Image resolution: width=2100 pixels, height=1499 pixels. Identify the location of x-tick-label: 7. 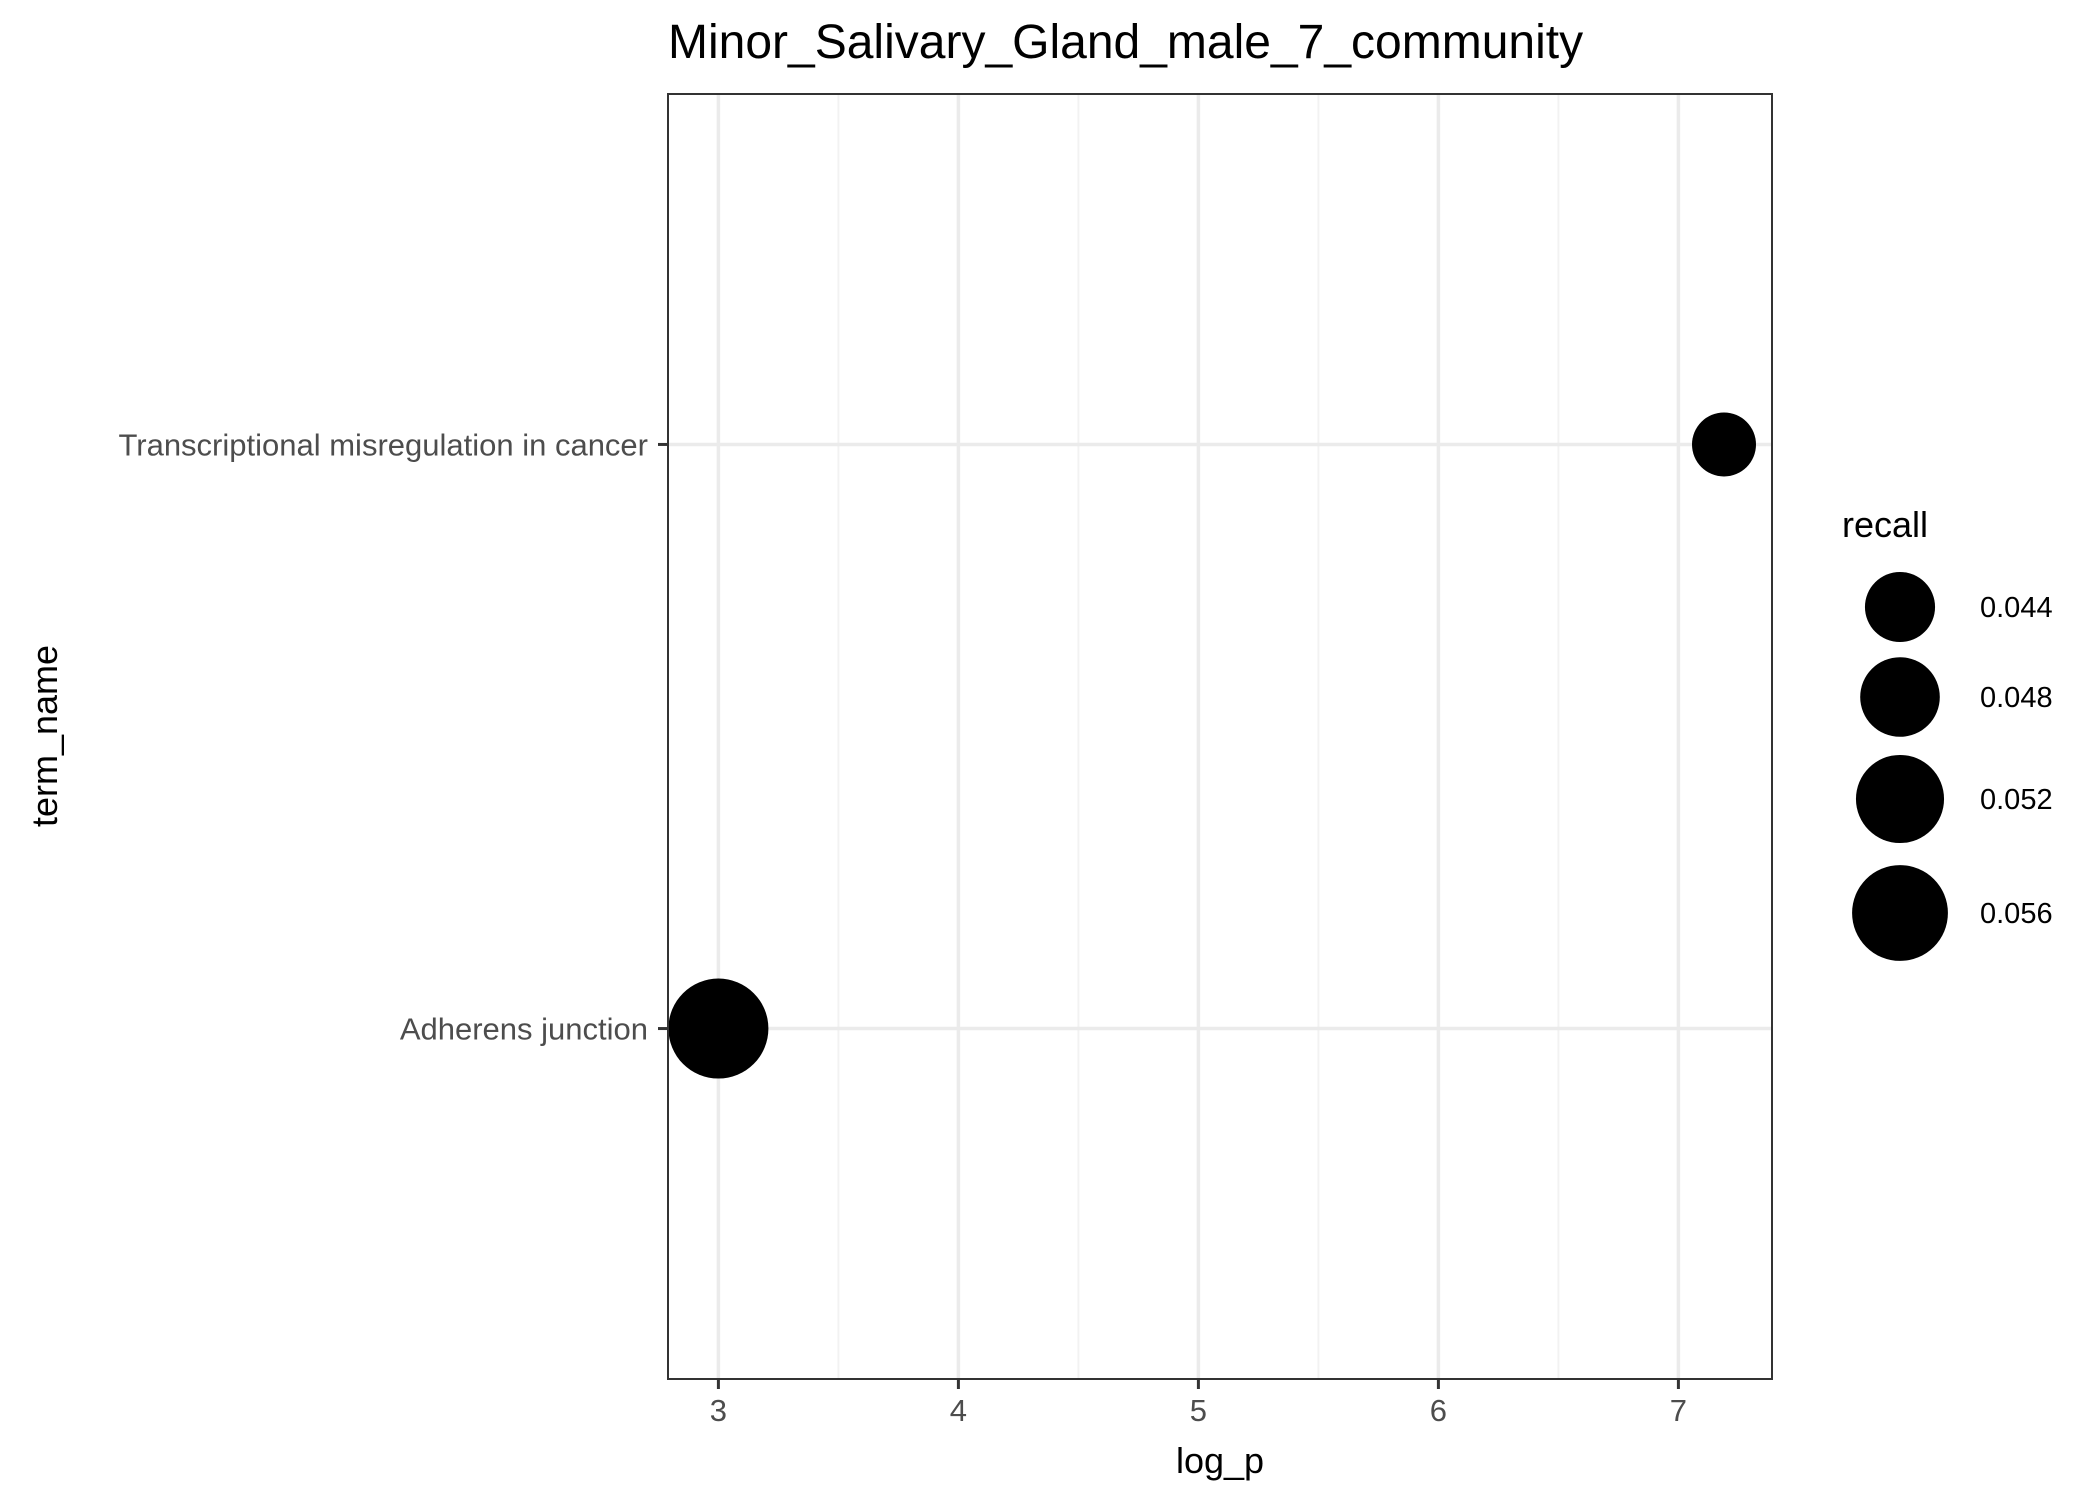
(1678, 1410).